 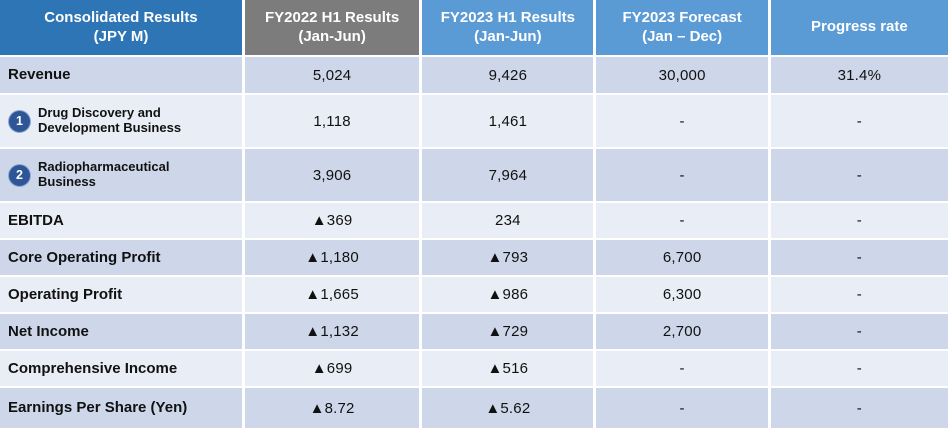 What do you see at coordinates (332, 331) in the screenshot?
I see `fy2022-h1-value: ▲1,132` at bounding box center [332, 331].